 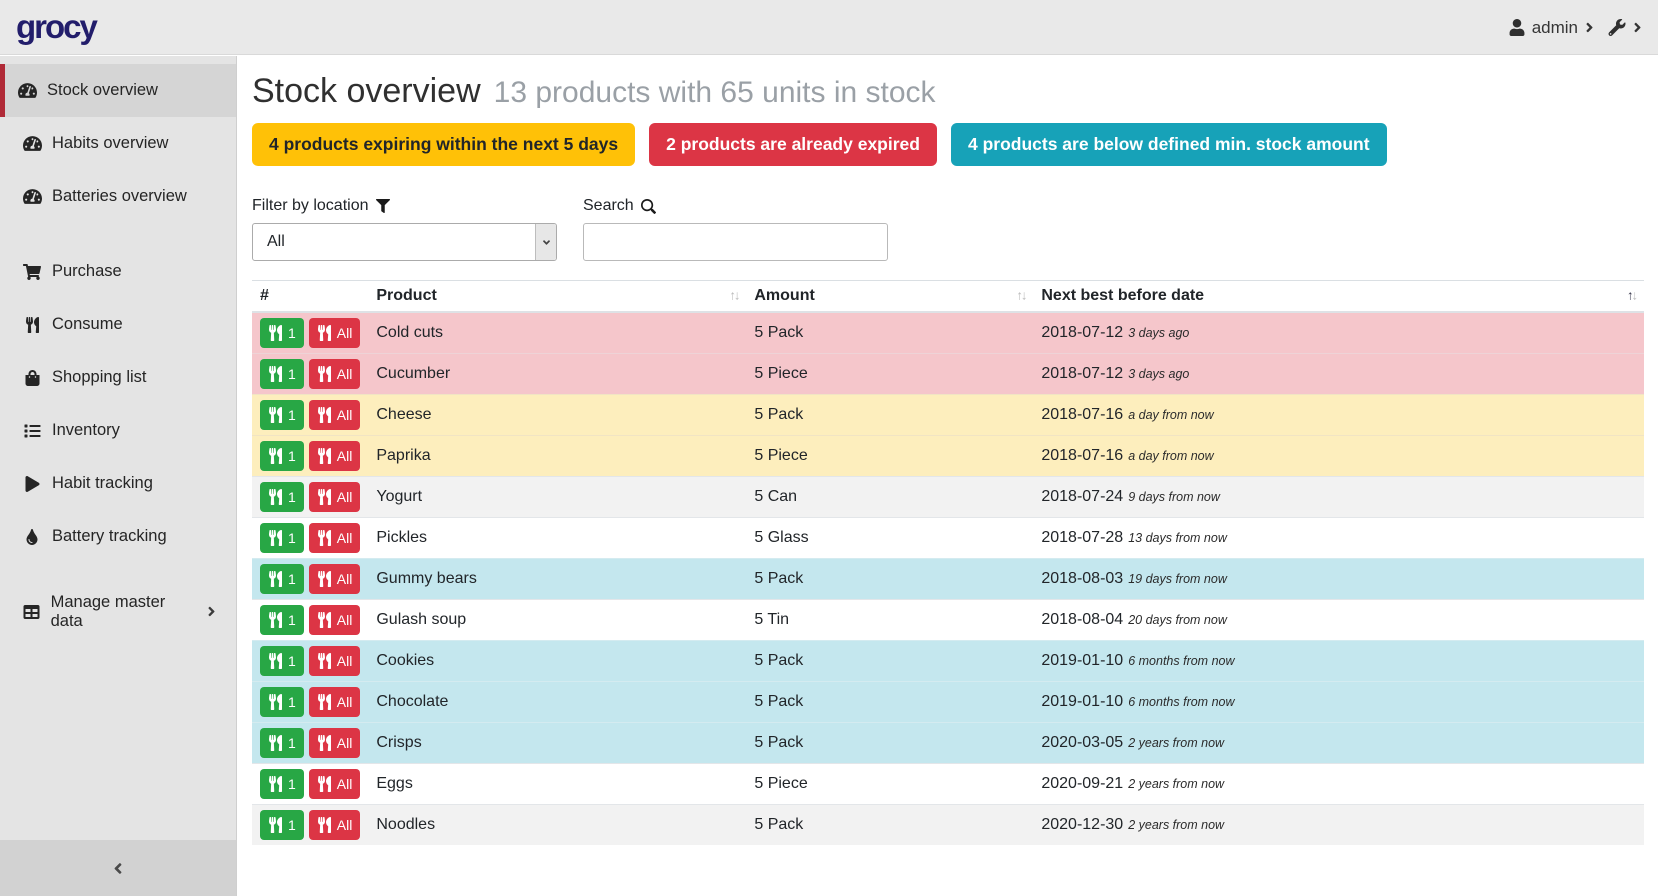 What do you see at coordinates (948, 415) in the screenshot?
I see `table-row: 1 All Cheese 5 Pack 2018-07-16 a day from now` at bounding box center [948, 415].